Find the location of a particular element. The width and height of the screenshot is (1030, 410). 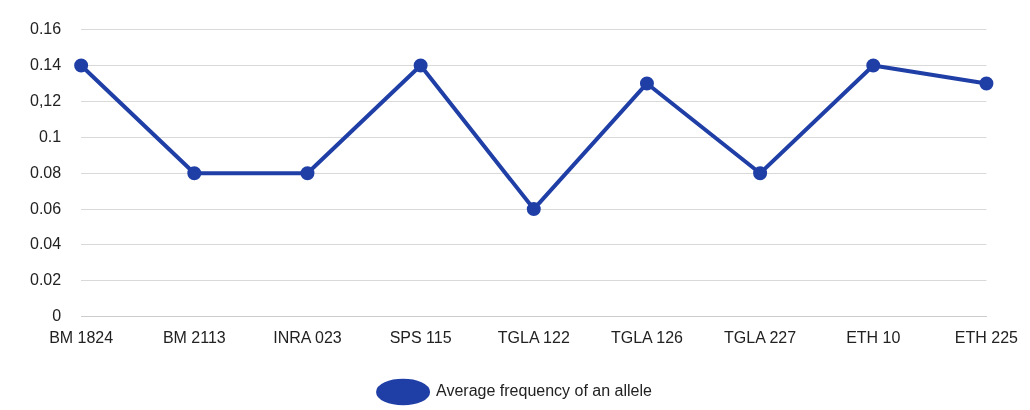

x-tick-label: TGLA 227 is located at coordinates (760, 337).